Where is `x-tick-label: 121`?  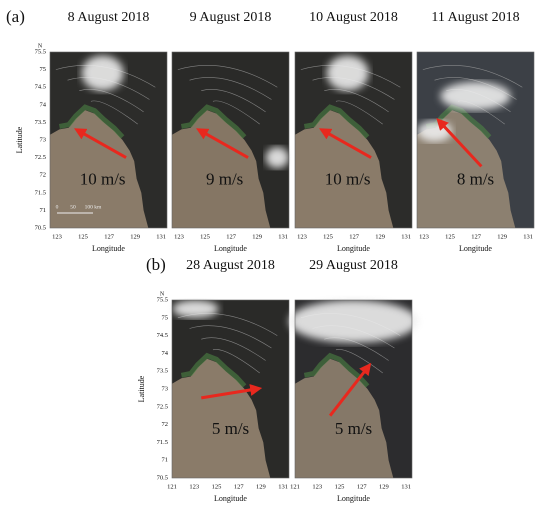
x-tick-label: 121 is located at coordinates (172, 486).